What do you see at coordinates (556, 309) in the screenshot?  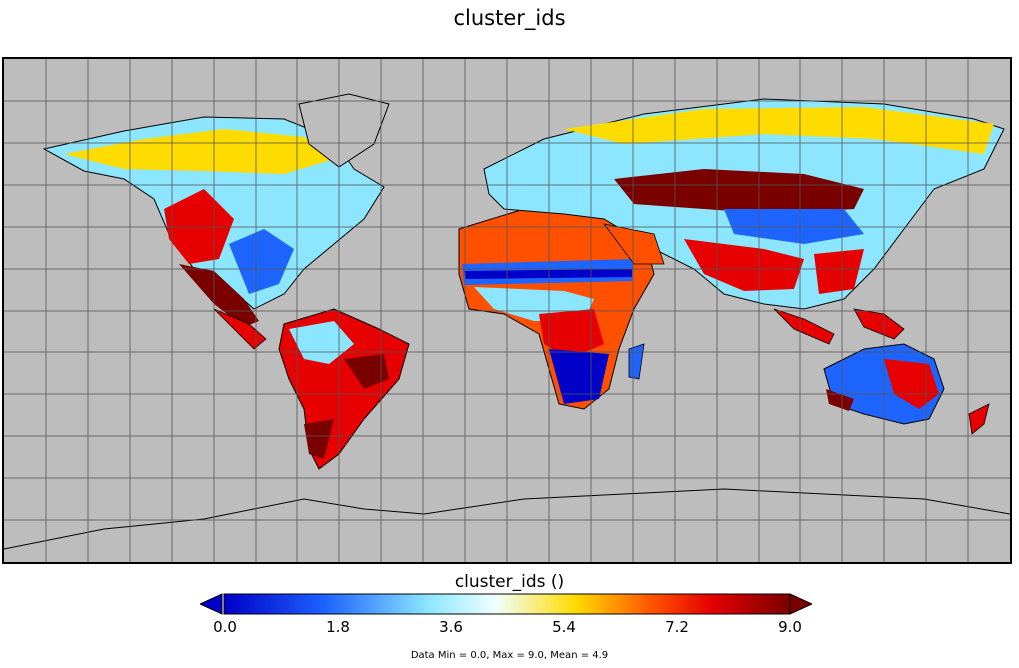 I see `africa-land` at bounding box center [556, 309].